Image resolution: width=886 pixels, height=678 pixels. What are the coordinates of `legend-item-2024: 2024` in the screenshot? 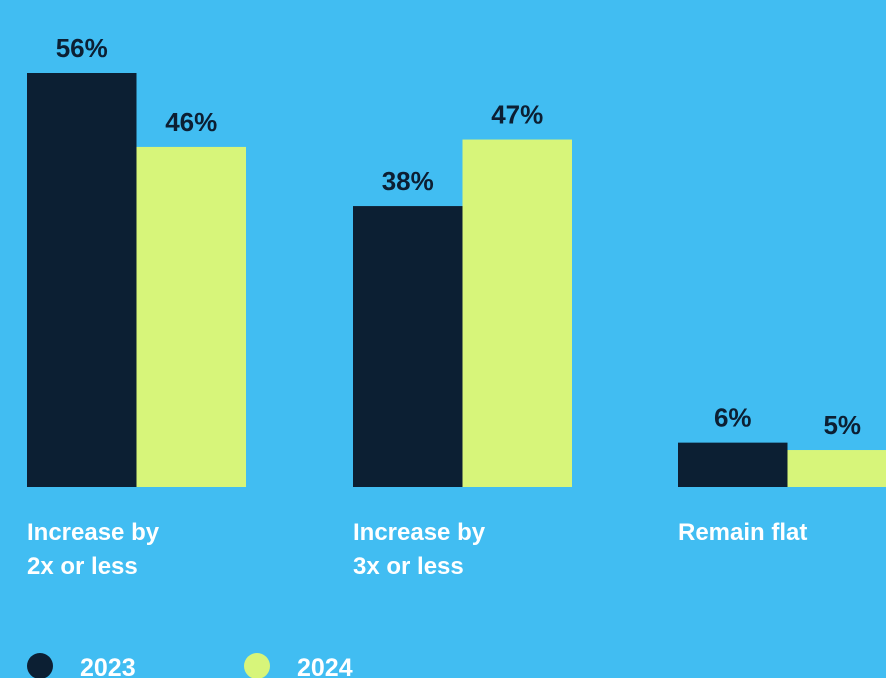 It's located at (298, 665).